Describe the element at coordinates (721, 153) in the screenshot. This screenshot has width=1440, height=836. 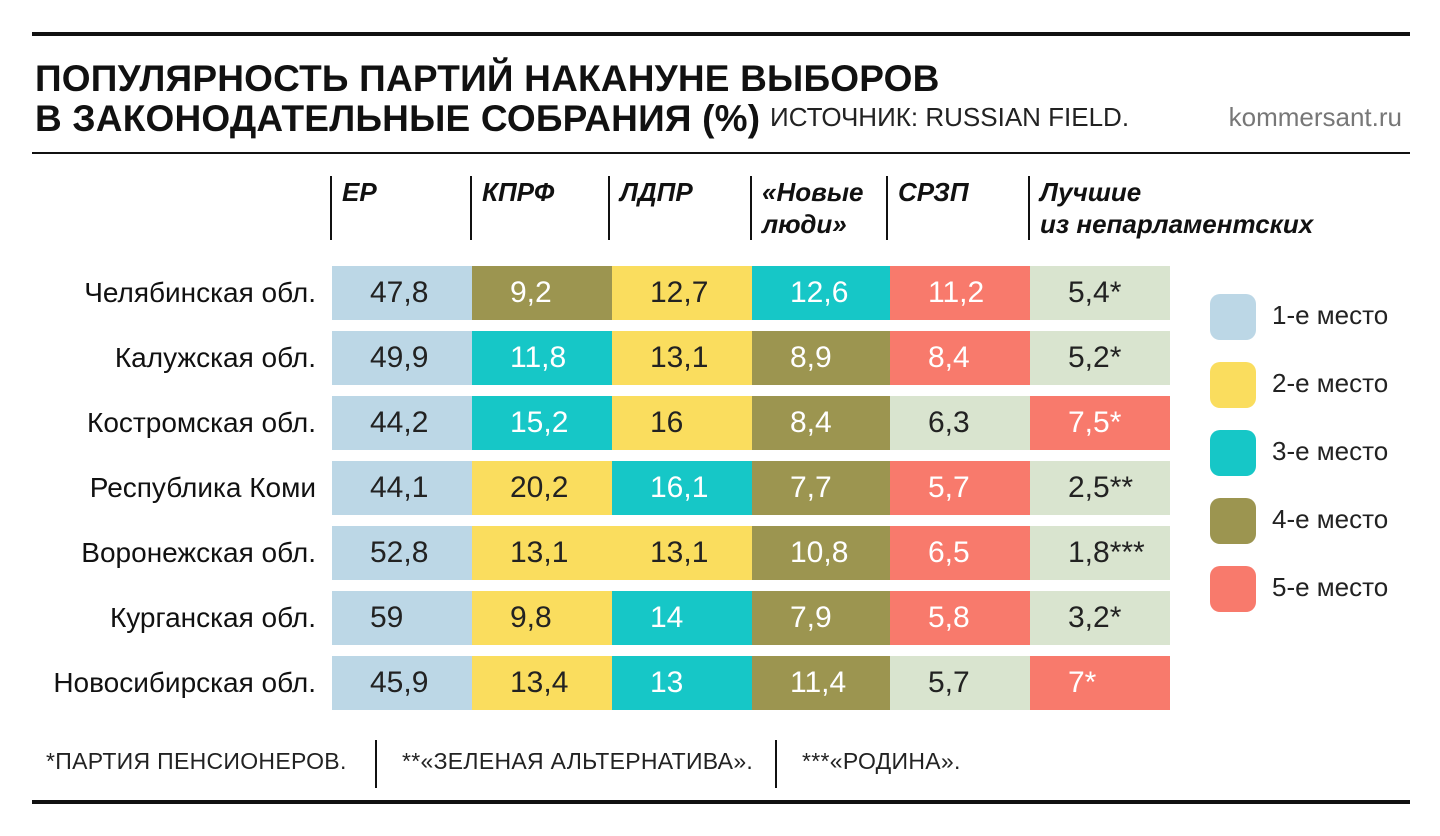
I see `header-rule` at that location.